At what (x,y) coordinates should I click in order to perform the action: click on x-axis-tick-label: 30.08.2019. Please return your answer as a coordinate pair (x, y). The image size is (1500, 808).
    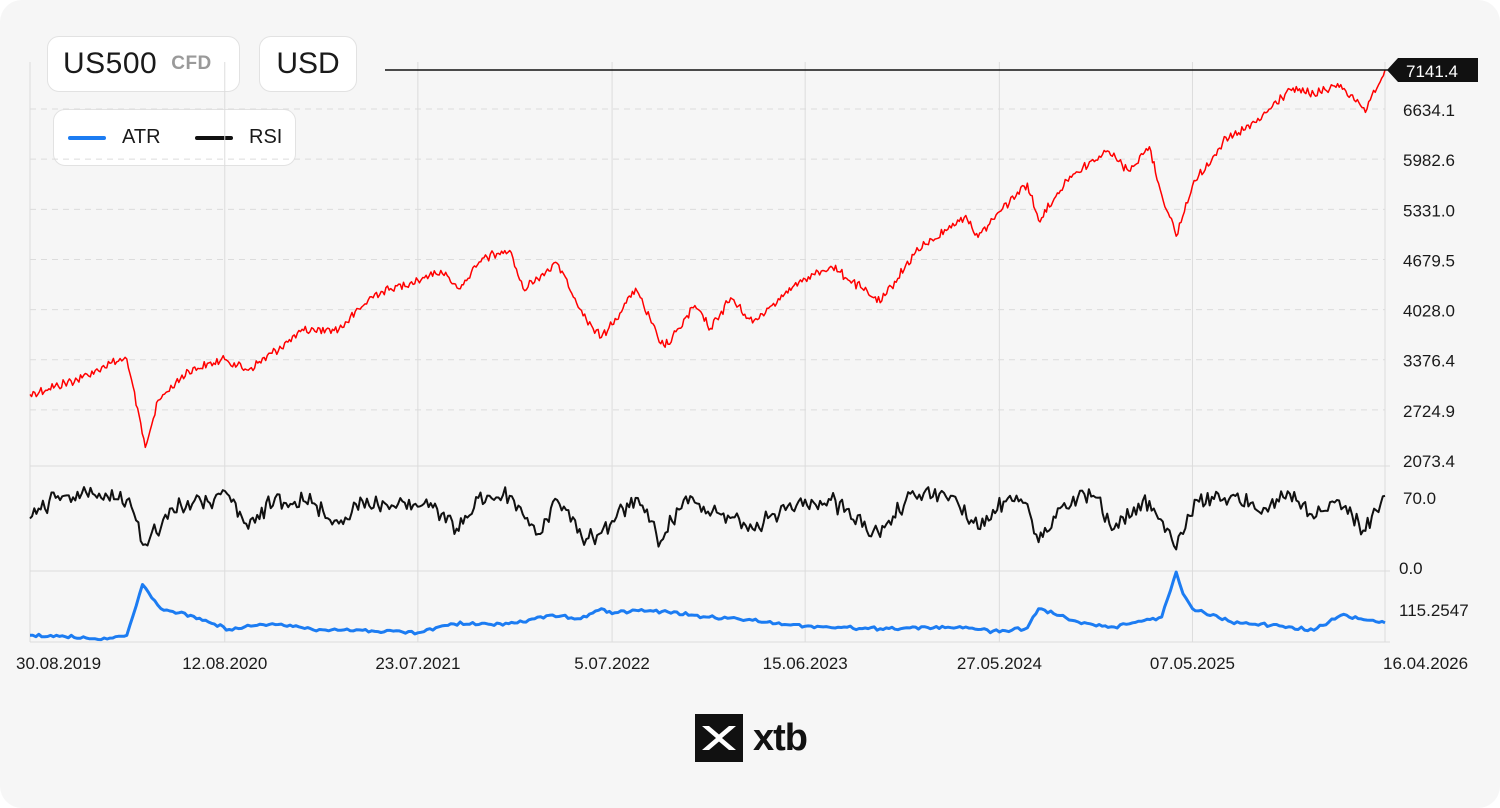
    Looking at the image, I should click on (58, 663).